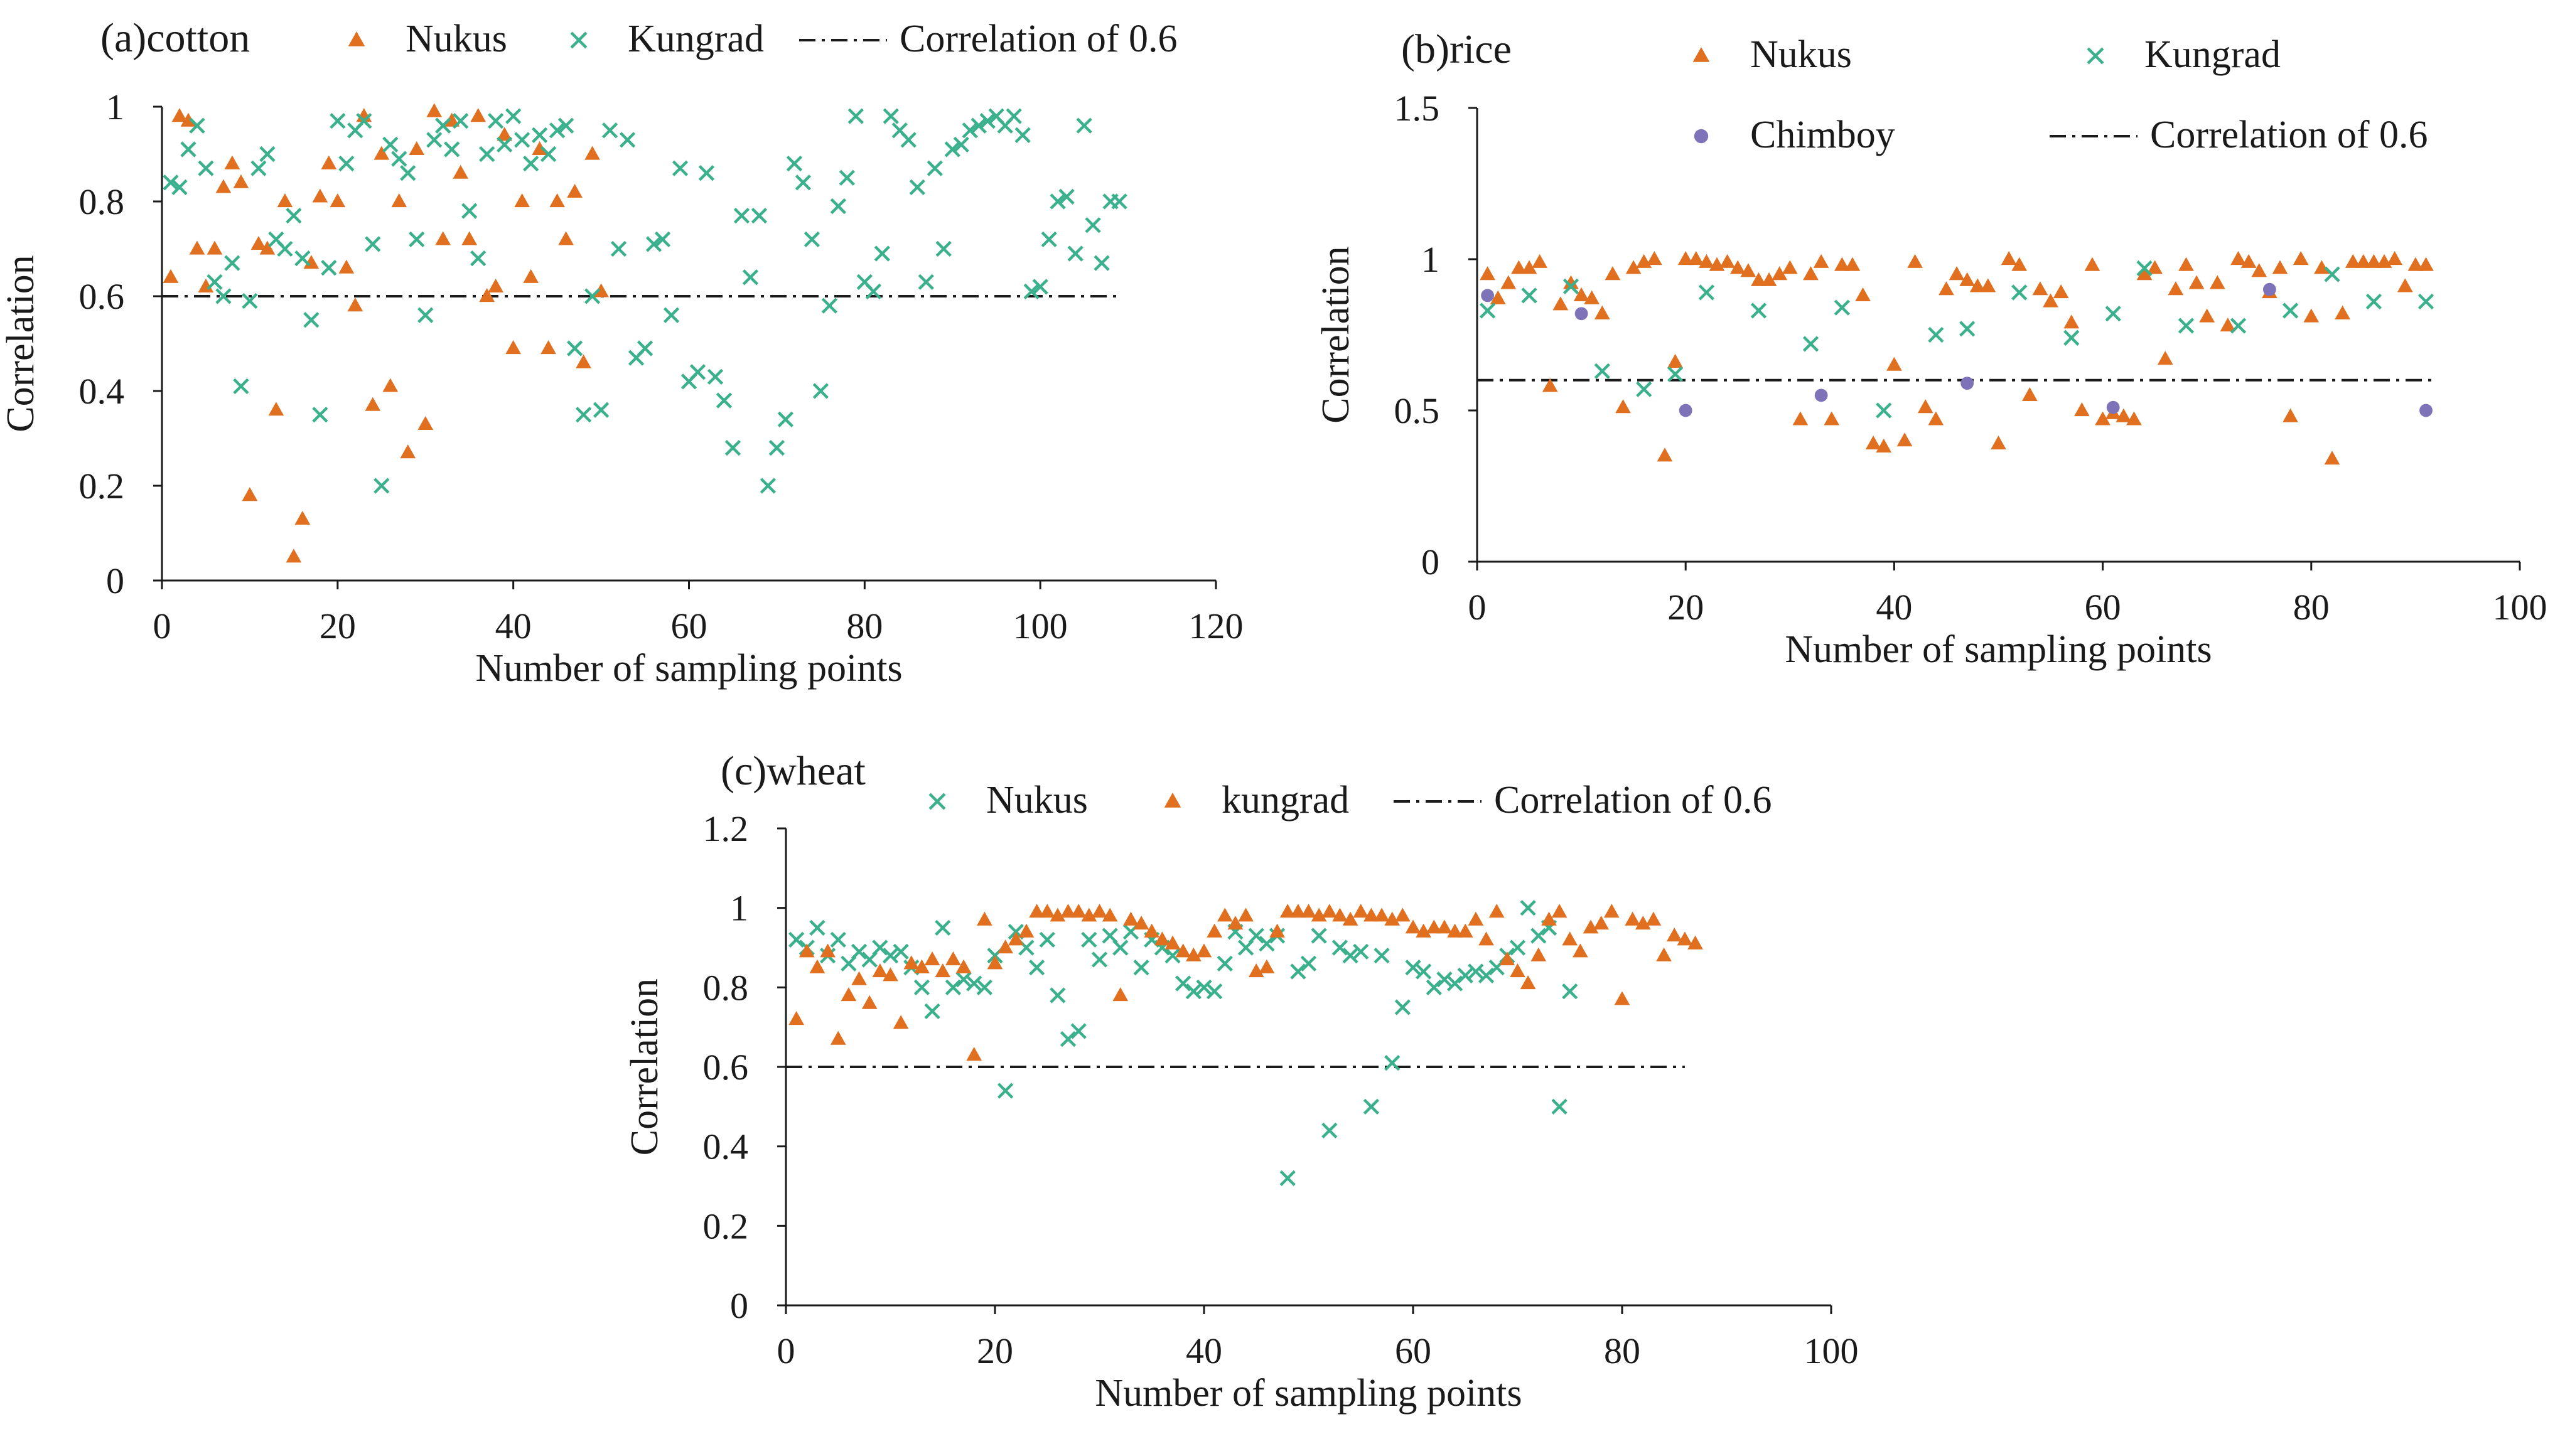  I want to click on x-tick-label: 100, so click(2520, 607).